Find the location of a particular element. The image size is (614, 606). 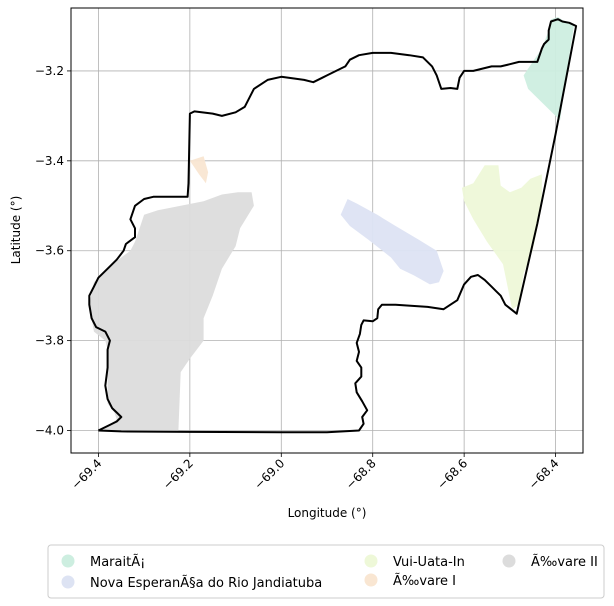

y-axis-label: Latitude (°) is located at coordinates (16, 230).